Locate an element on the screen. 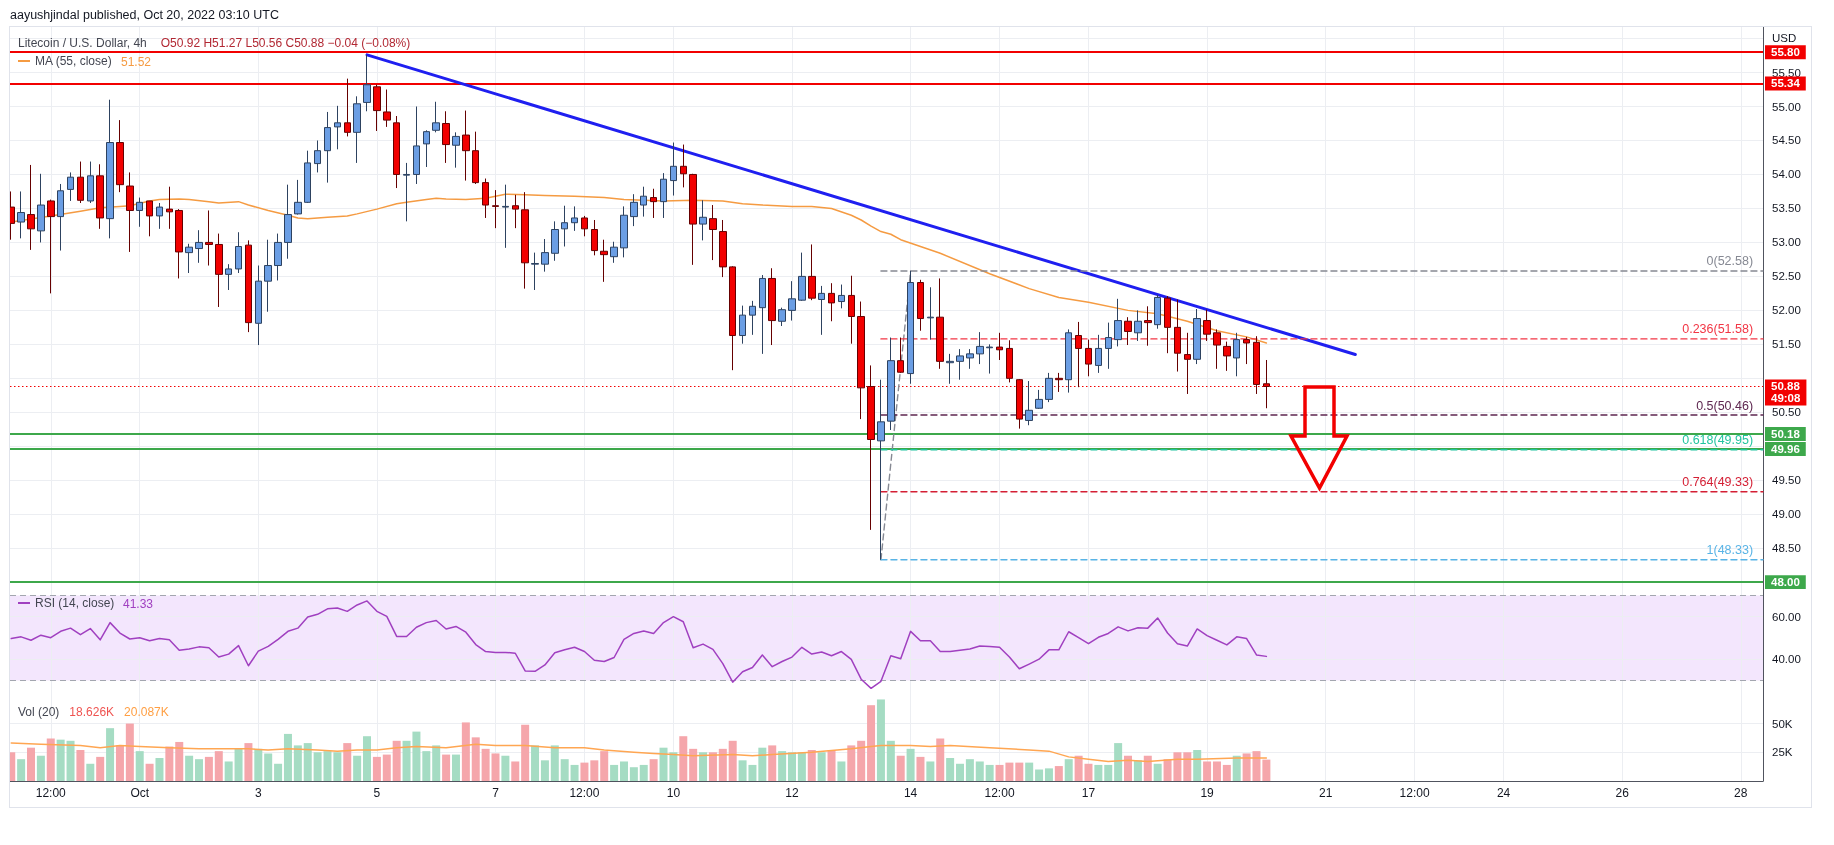 Image resolution: width=1834 pixels, height=845 pixels. annotation: 0.236(51.58) is located at coordinates (1718, 329).